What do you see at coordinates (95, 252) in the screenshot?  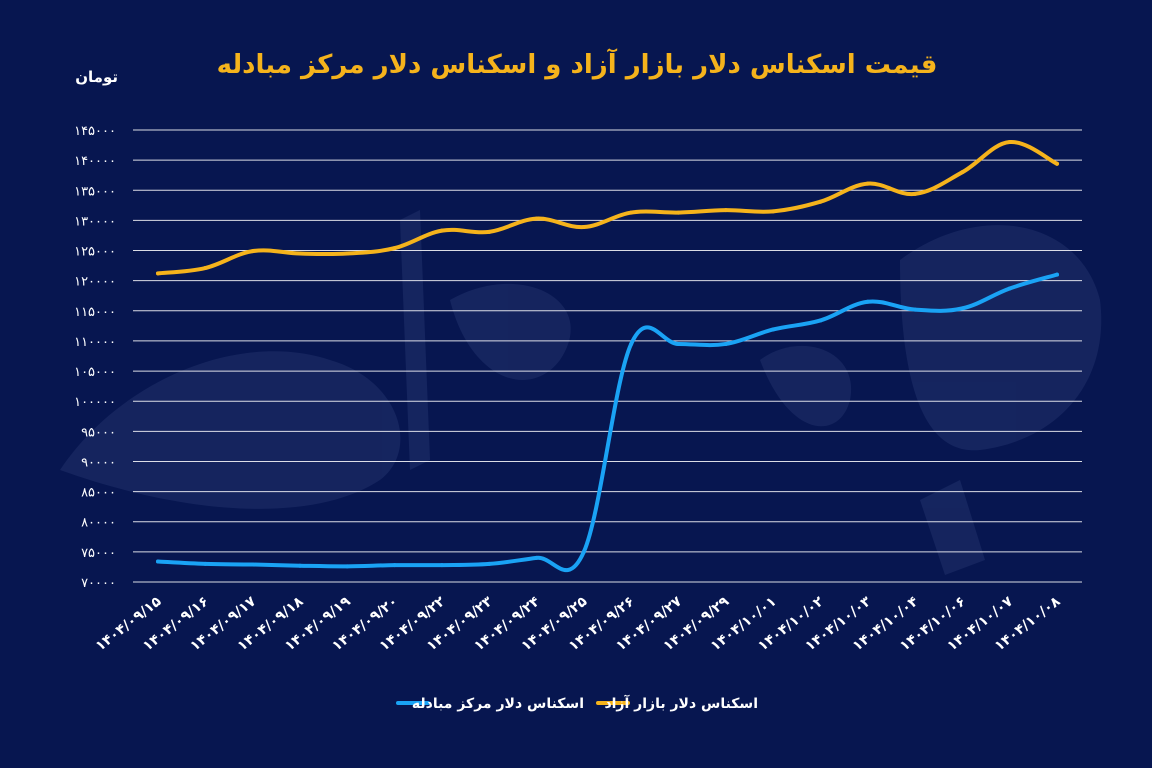 I see `y-tick-label: ۱۲۵۰۰۰` at bounding box center [95, 252].